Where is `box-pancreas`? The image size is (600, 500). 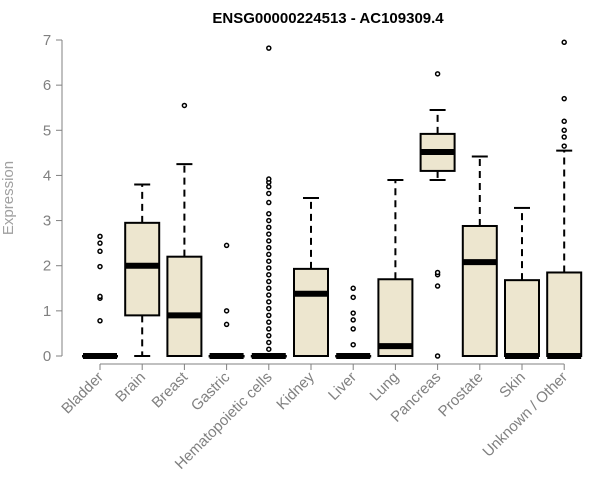 box-pancreas is located at coordinates (437, 215).